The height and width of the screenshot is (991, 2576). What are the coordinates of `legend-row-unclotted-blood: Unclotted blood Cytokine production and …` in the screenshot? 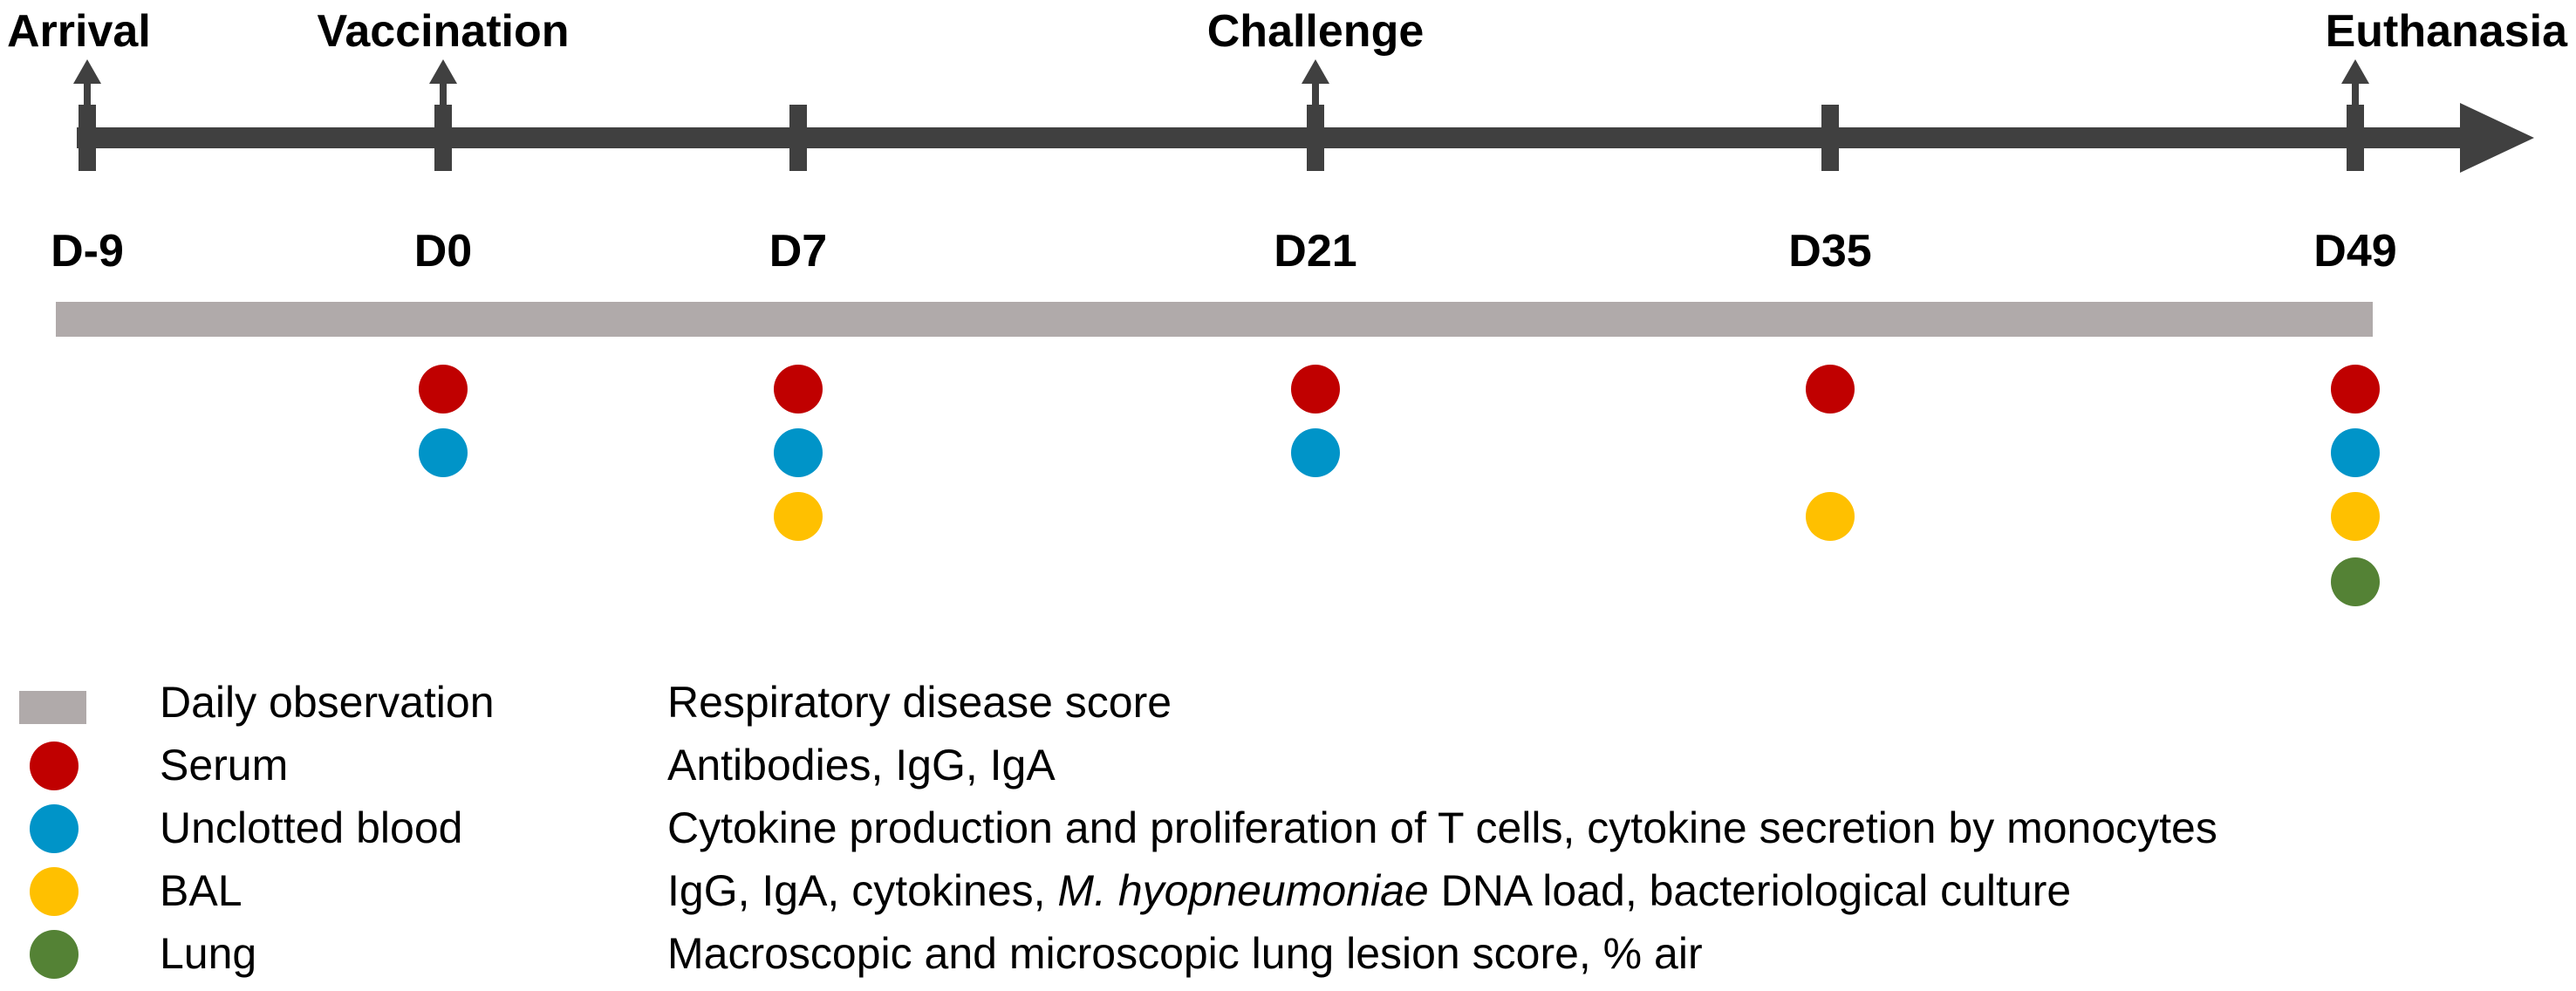 It's located at (1288, 827).